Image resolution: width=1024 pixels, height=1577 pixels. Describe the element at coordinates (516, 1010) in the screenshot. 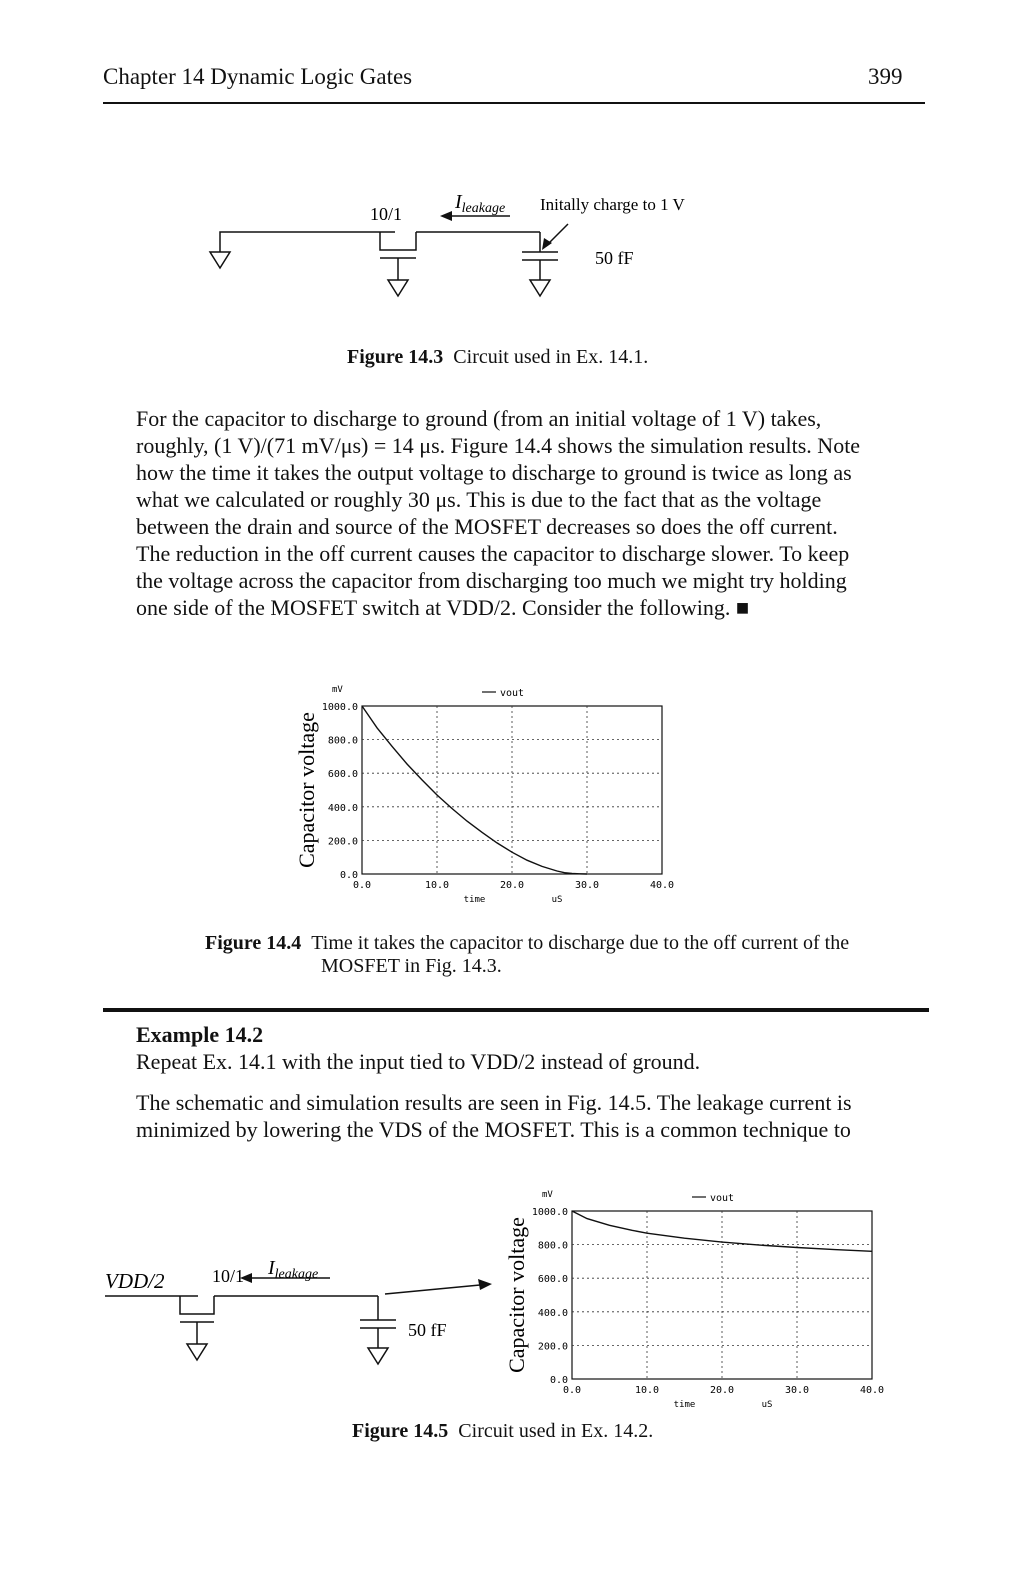

I see `example-rule` at that location.